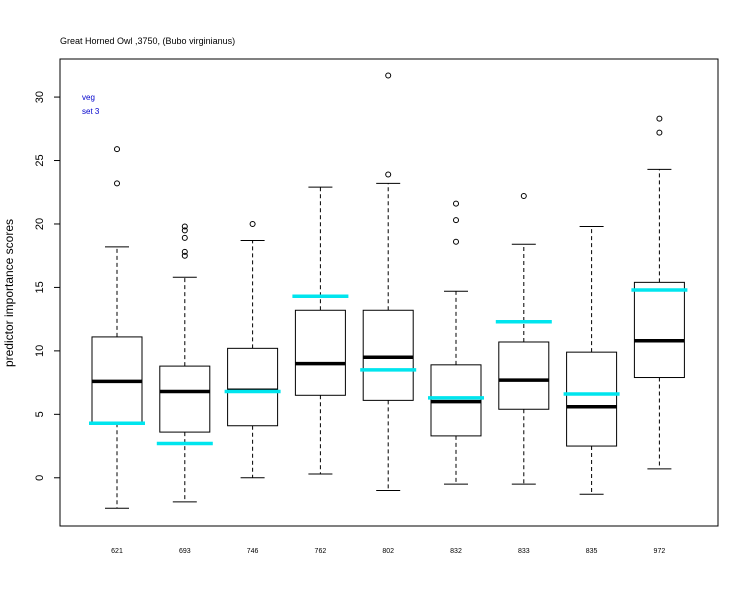 This screenshot has height=600, width=750. What do you see at coordinates (592, 551) in the screenshot?
I see `x-tick-label: 835` at bounding box center [592, 551].